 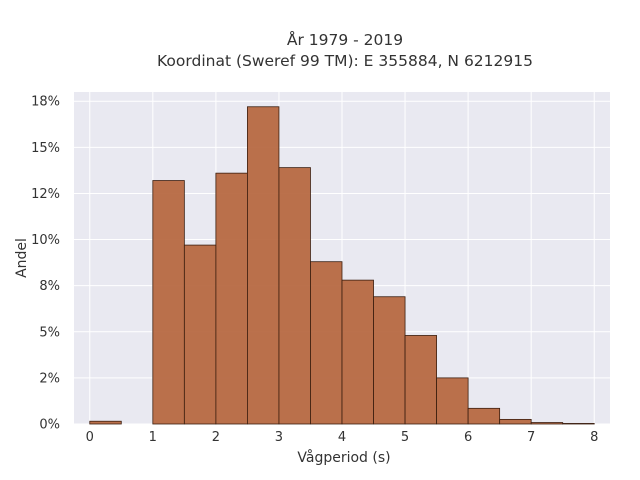 What do you see at coordinates (90, 437) in the screenshot?
I see `x-tick-label: 0` at bounding box center [90, 437].